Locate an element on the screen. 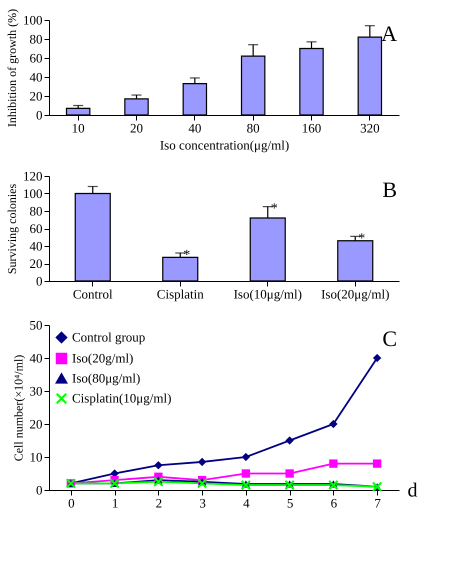  legend-label: Iso(80μg/ml) is located at coordinates (106, 378).